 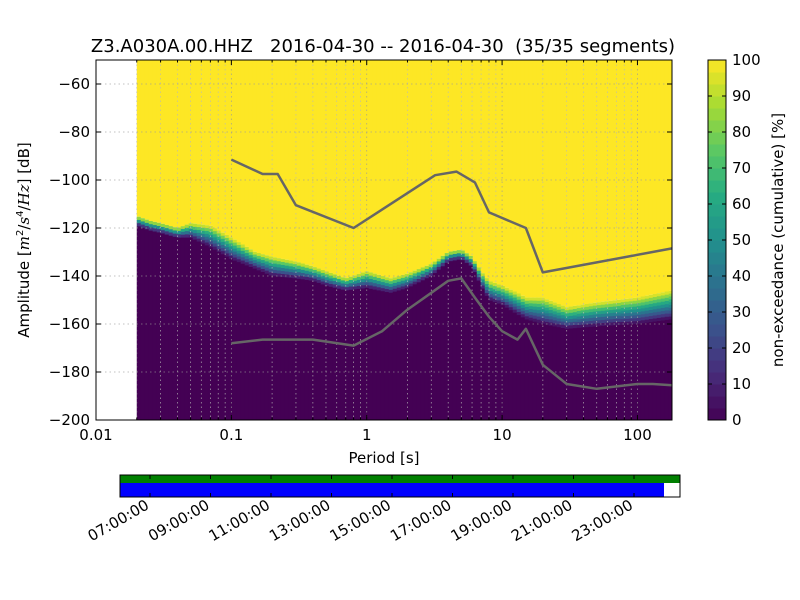 I want to click on high-noise-model-line, so click(x=451, y=216).